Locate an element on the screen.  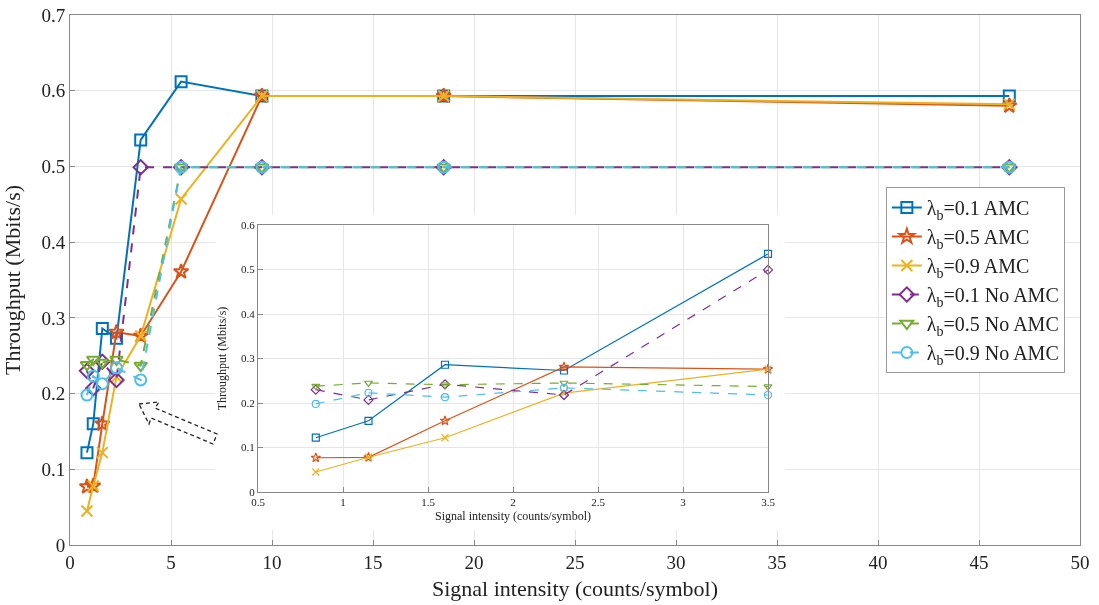
x-tick-label: 25 is located at coordinates (575, 562).